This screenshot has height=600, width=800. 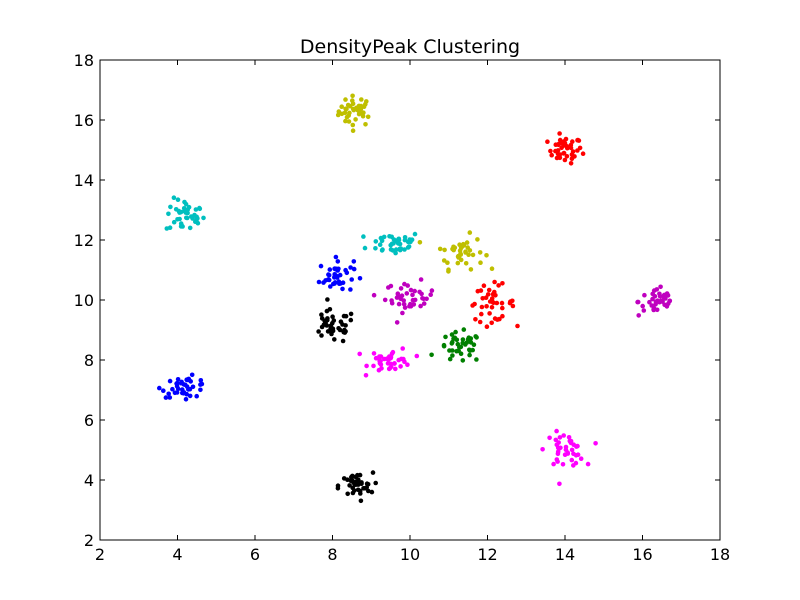 I want to click on x-tick-label: 14, so click(x=565, y=554).